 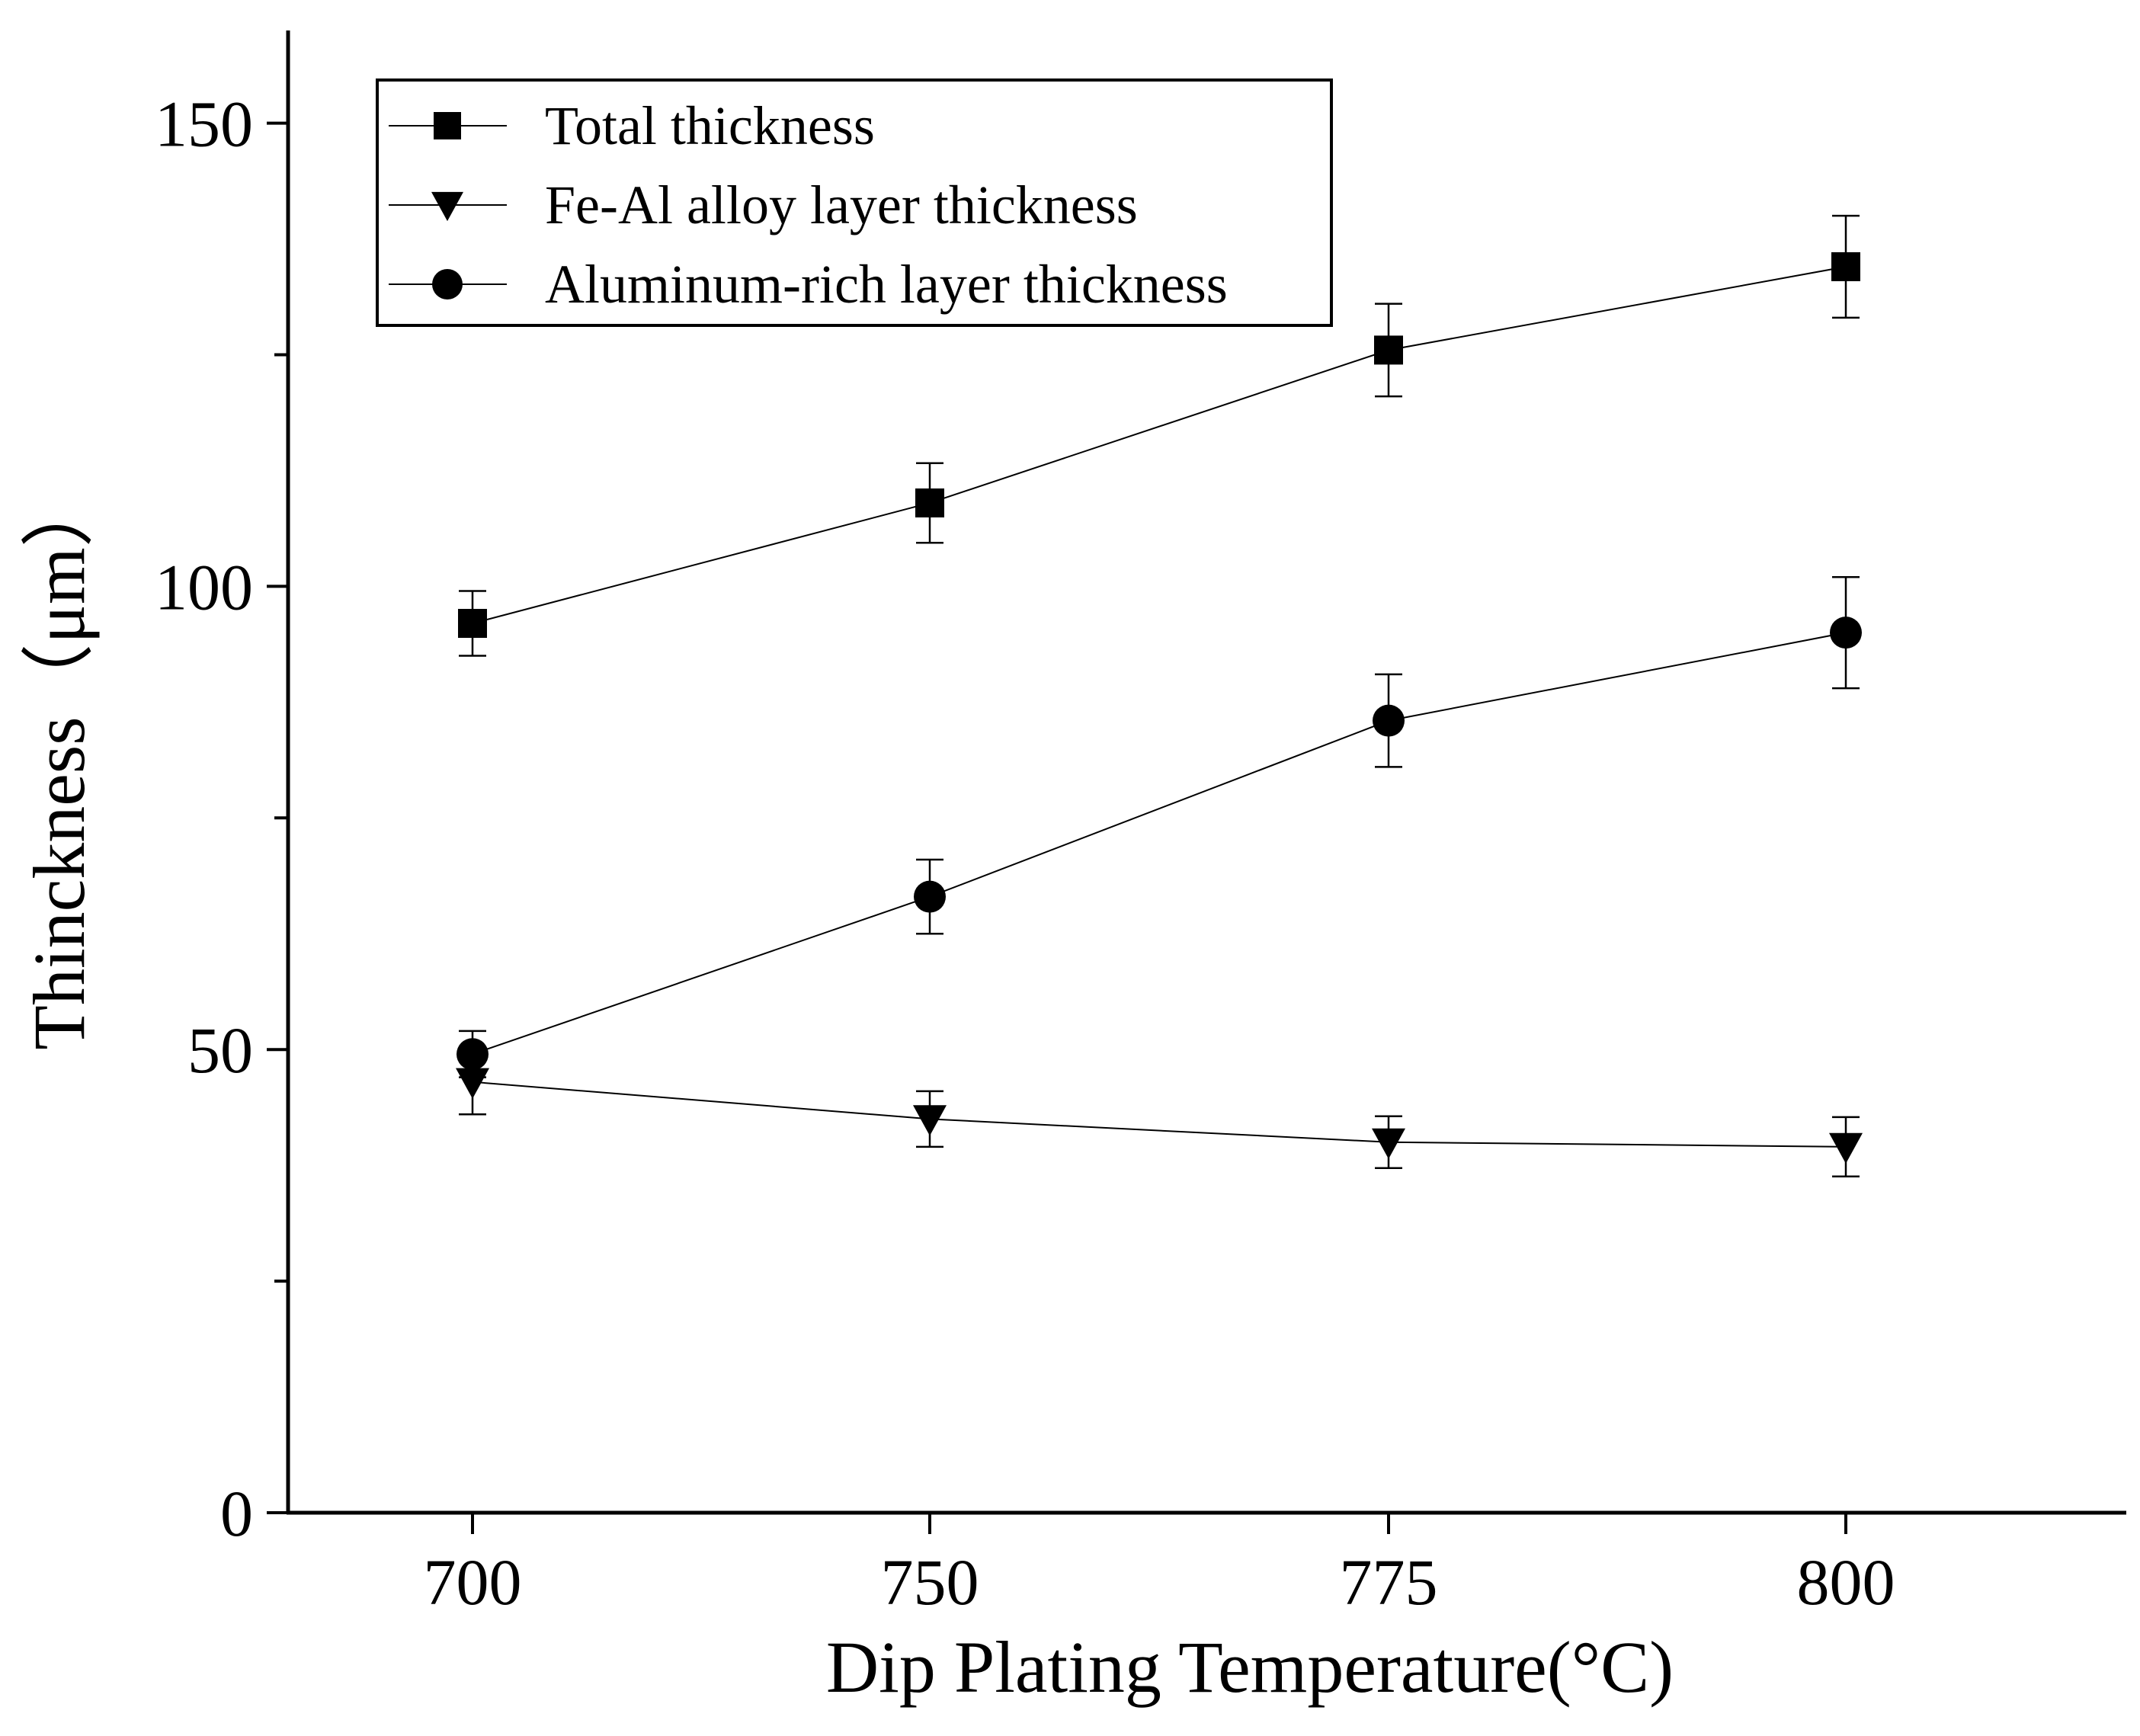 I want to click on legend-entry: Total thickness, so click(x=632, y=126).